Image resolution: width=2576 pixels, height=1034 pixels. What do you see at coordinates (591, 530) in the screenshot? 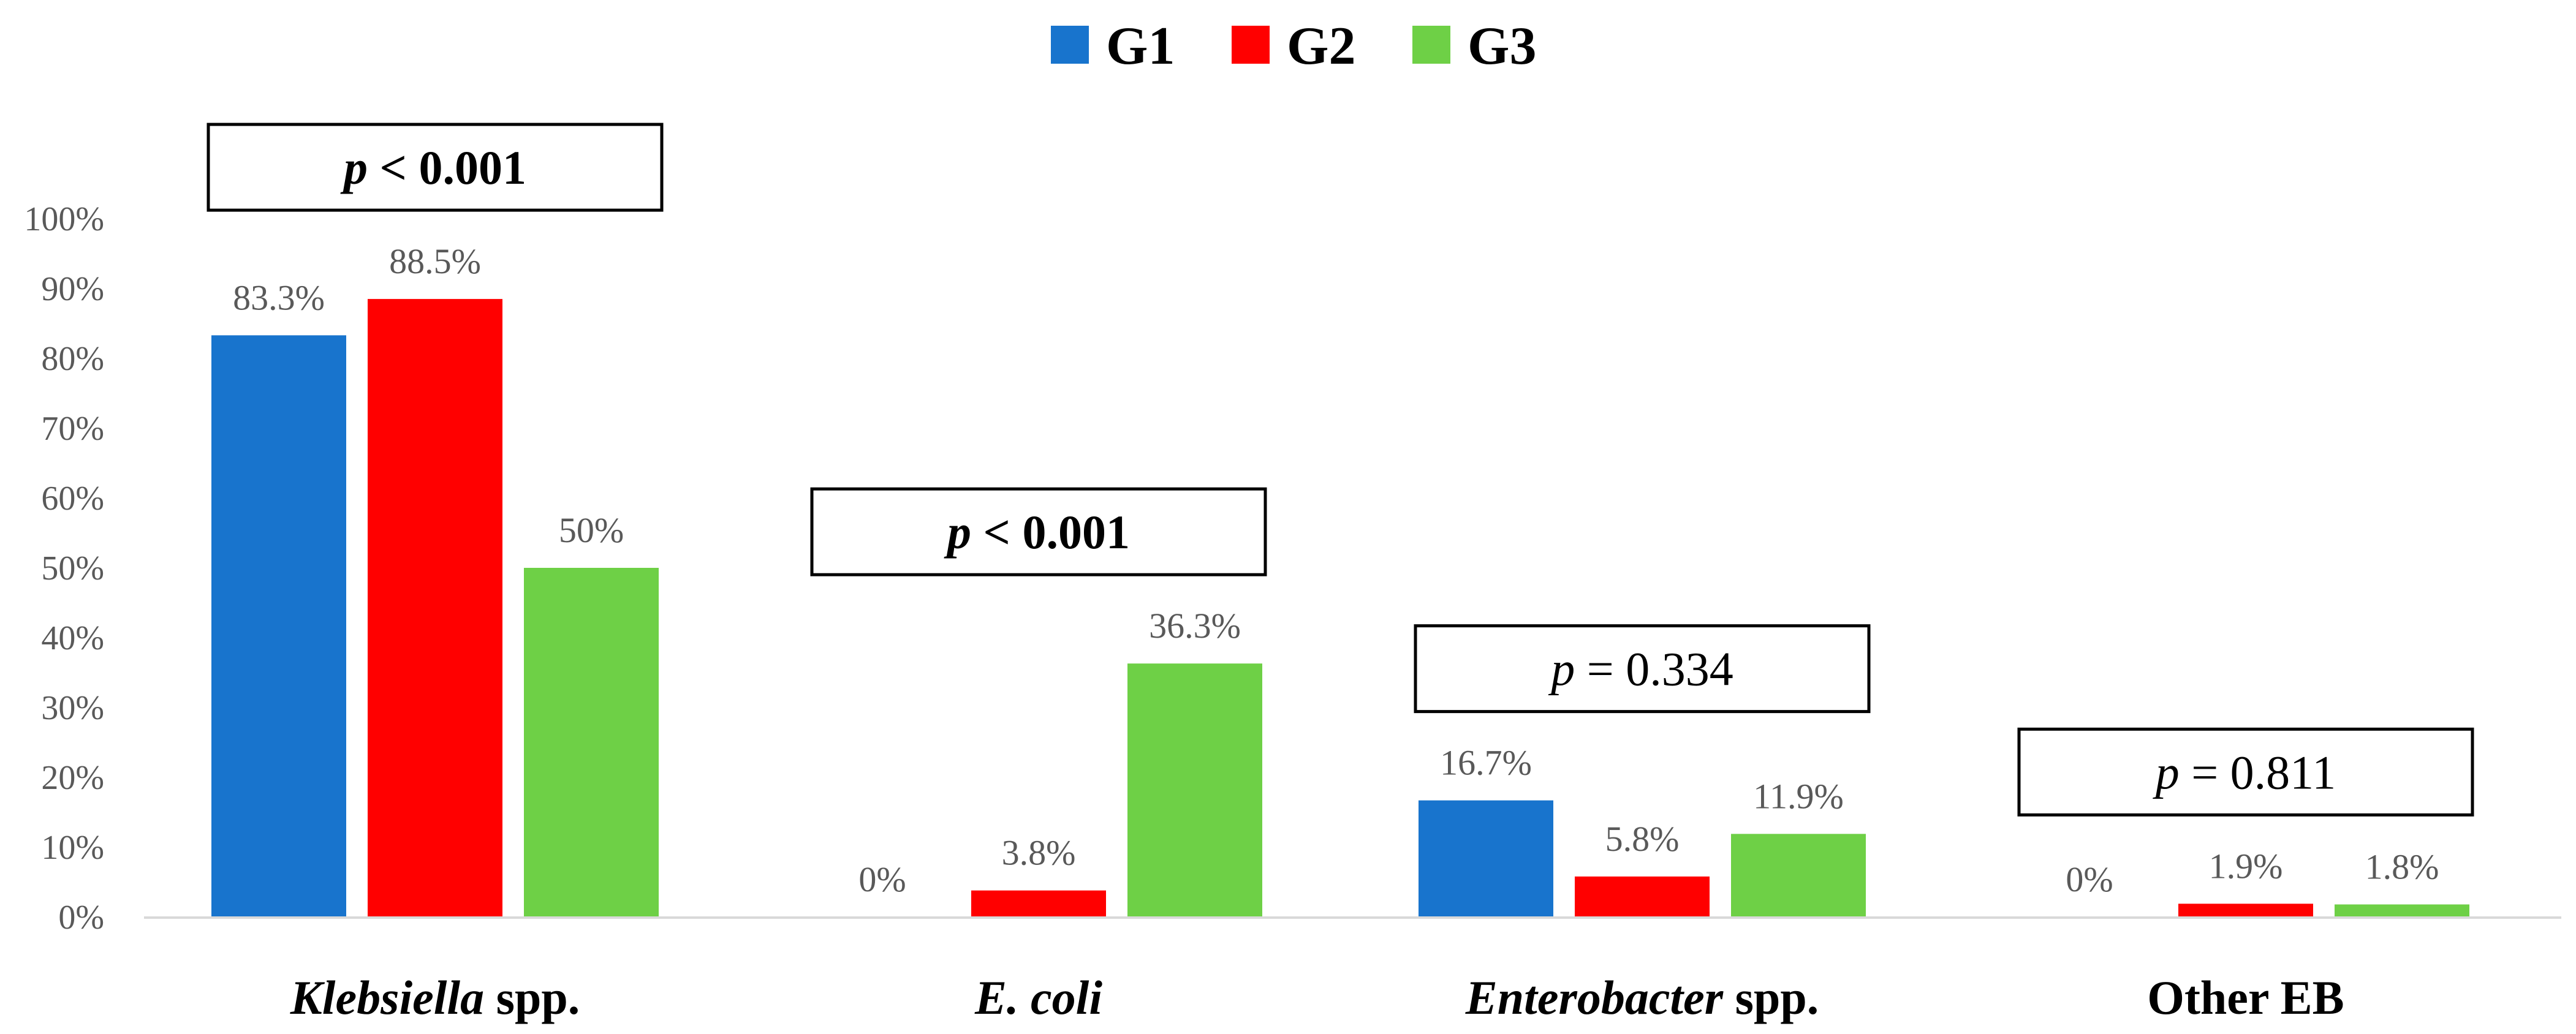
I see `data-label-klebsiella-spp-g3: 50%` at bounding box center [591, 530].